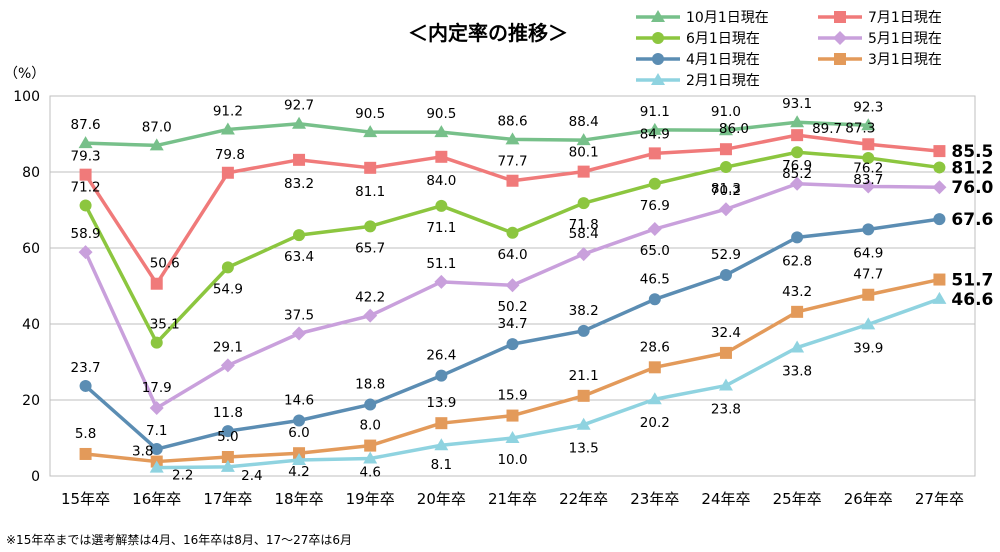 This screenshot has height=552, width=1000. What do you see at coordinates (441, 356) in the screenshot?
I see `data-label: 26.4` at bounding box center [441, 356].